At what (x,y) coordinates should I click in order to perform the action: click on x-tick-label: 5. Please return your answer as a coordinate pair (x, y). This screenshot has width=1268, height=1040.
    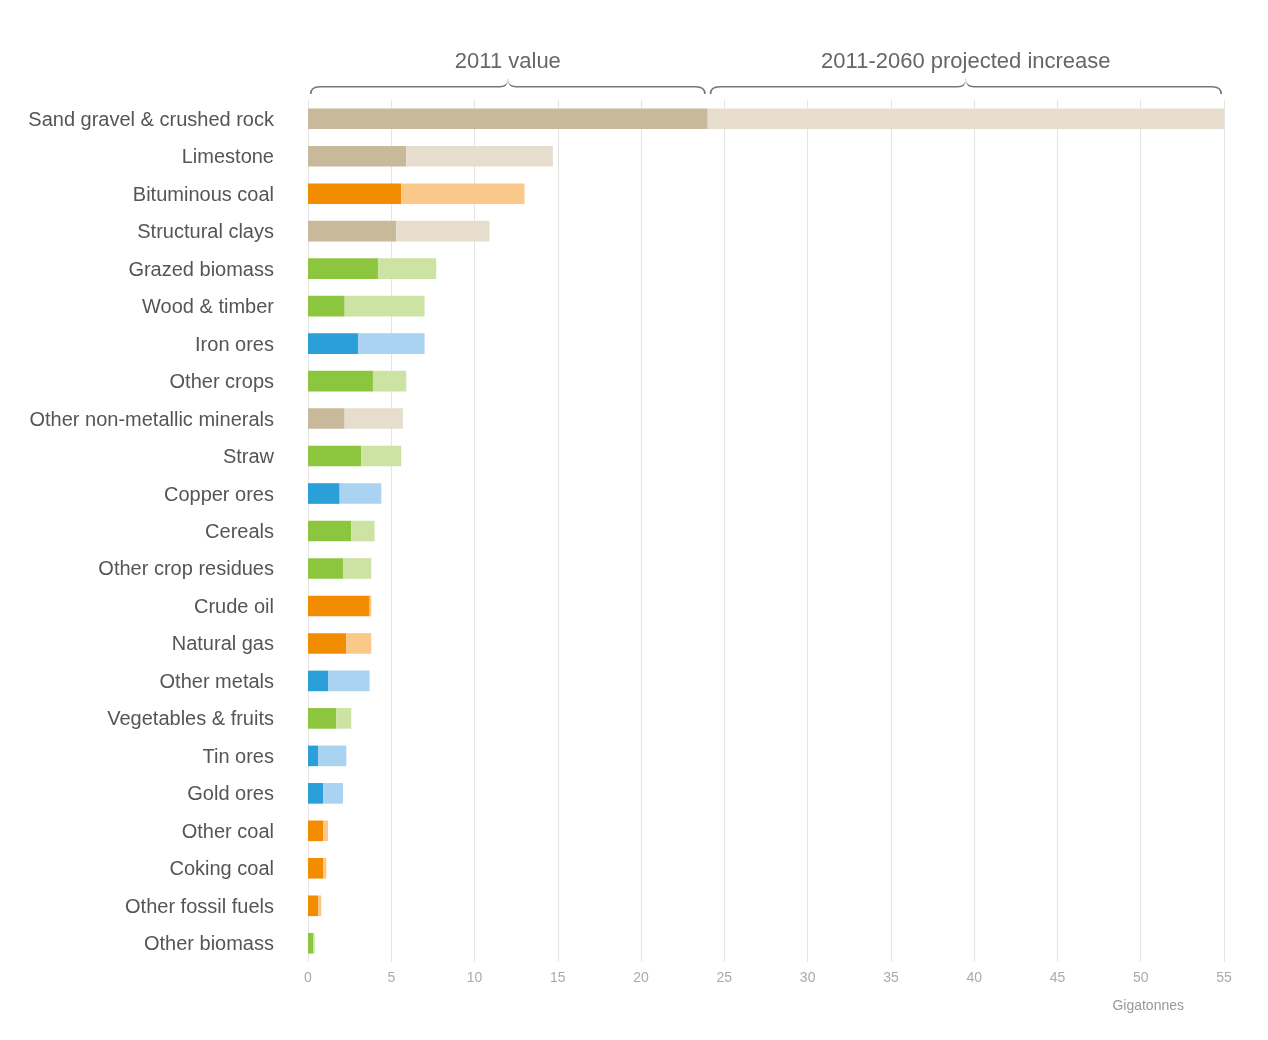
    Looking at the image, I should click on (391, 977).